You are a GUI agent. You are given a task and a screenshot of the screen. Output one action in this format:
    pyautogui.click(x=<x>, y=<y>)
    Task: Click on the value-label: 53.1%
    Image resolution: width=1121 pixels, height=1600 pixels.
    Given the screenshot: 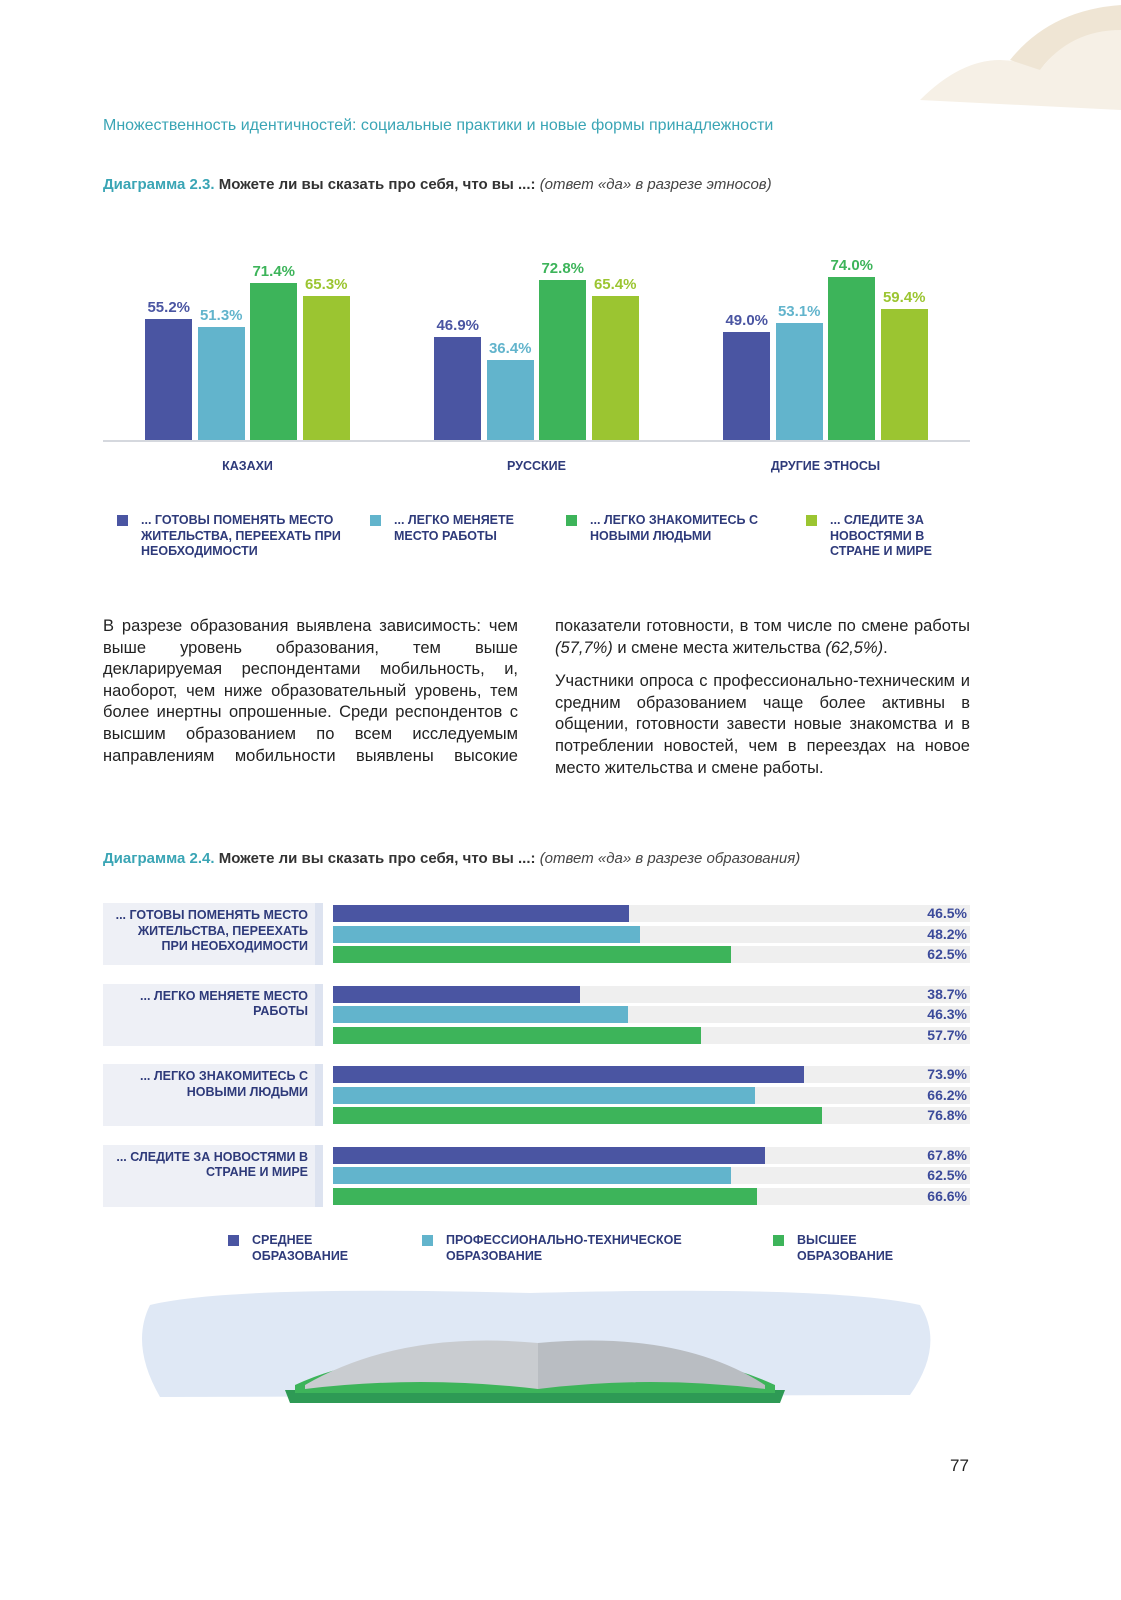 What is the action you would take?
    pyautogui.click(x=799, y=312)
    